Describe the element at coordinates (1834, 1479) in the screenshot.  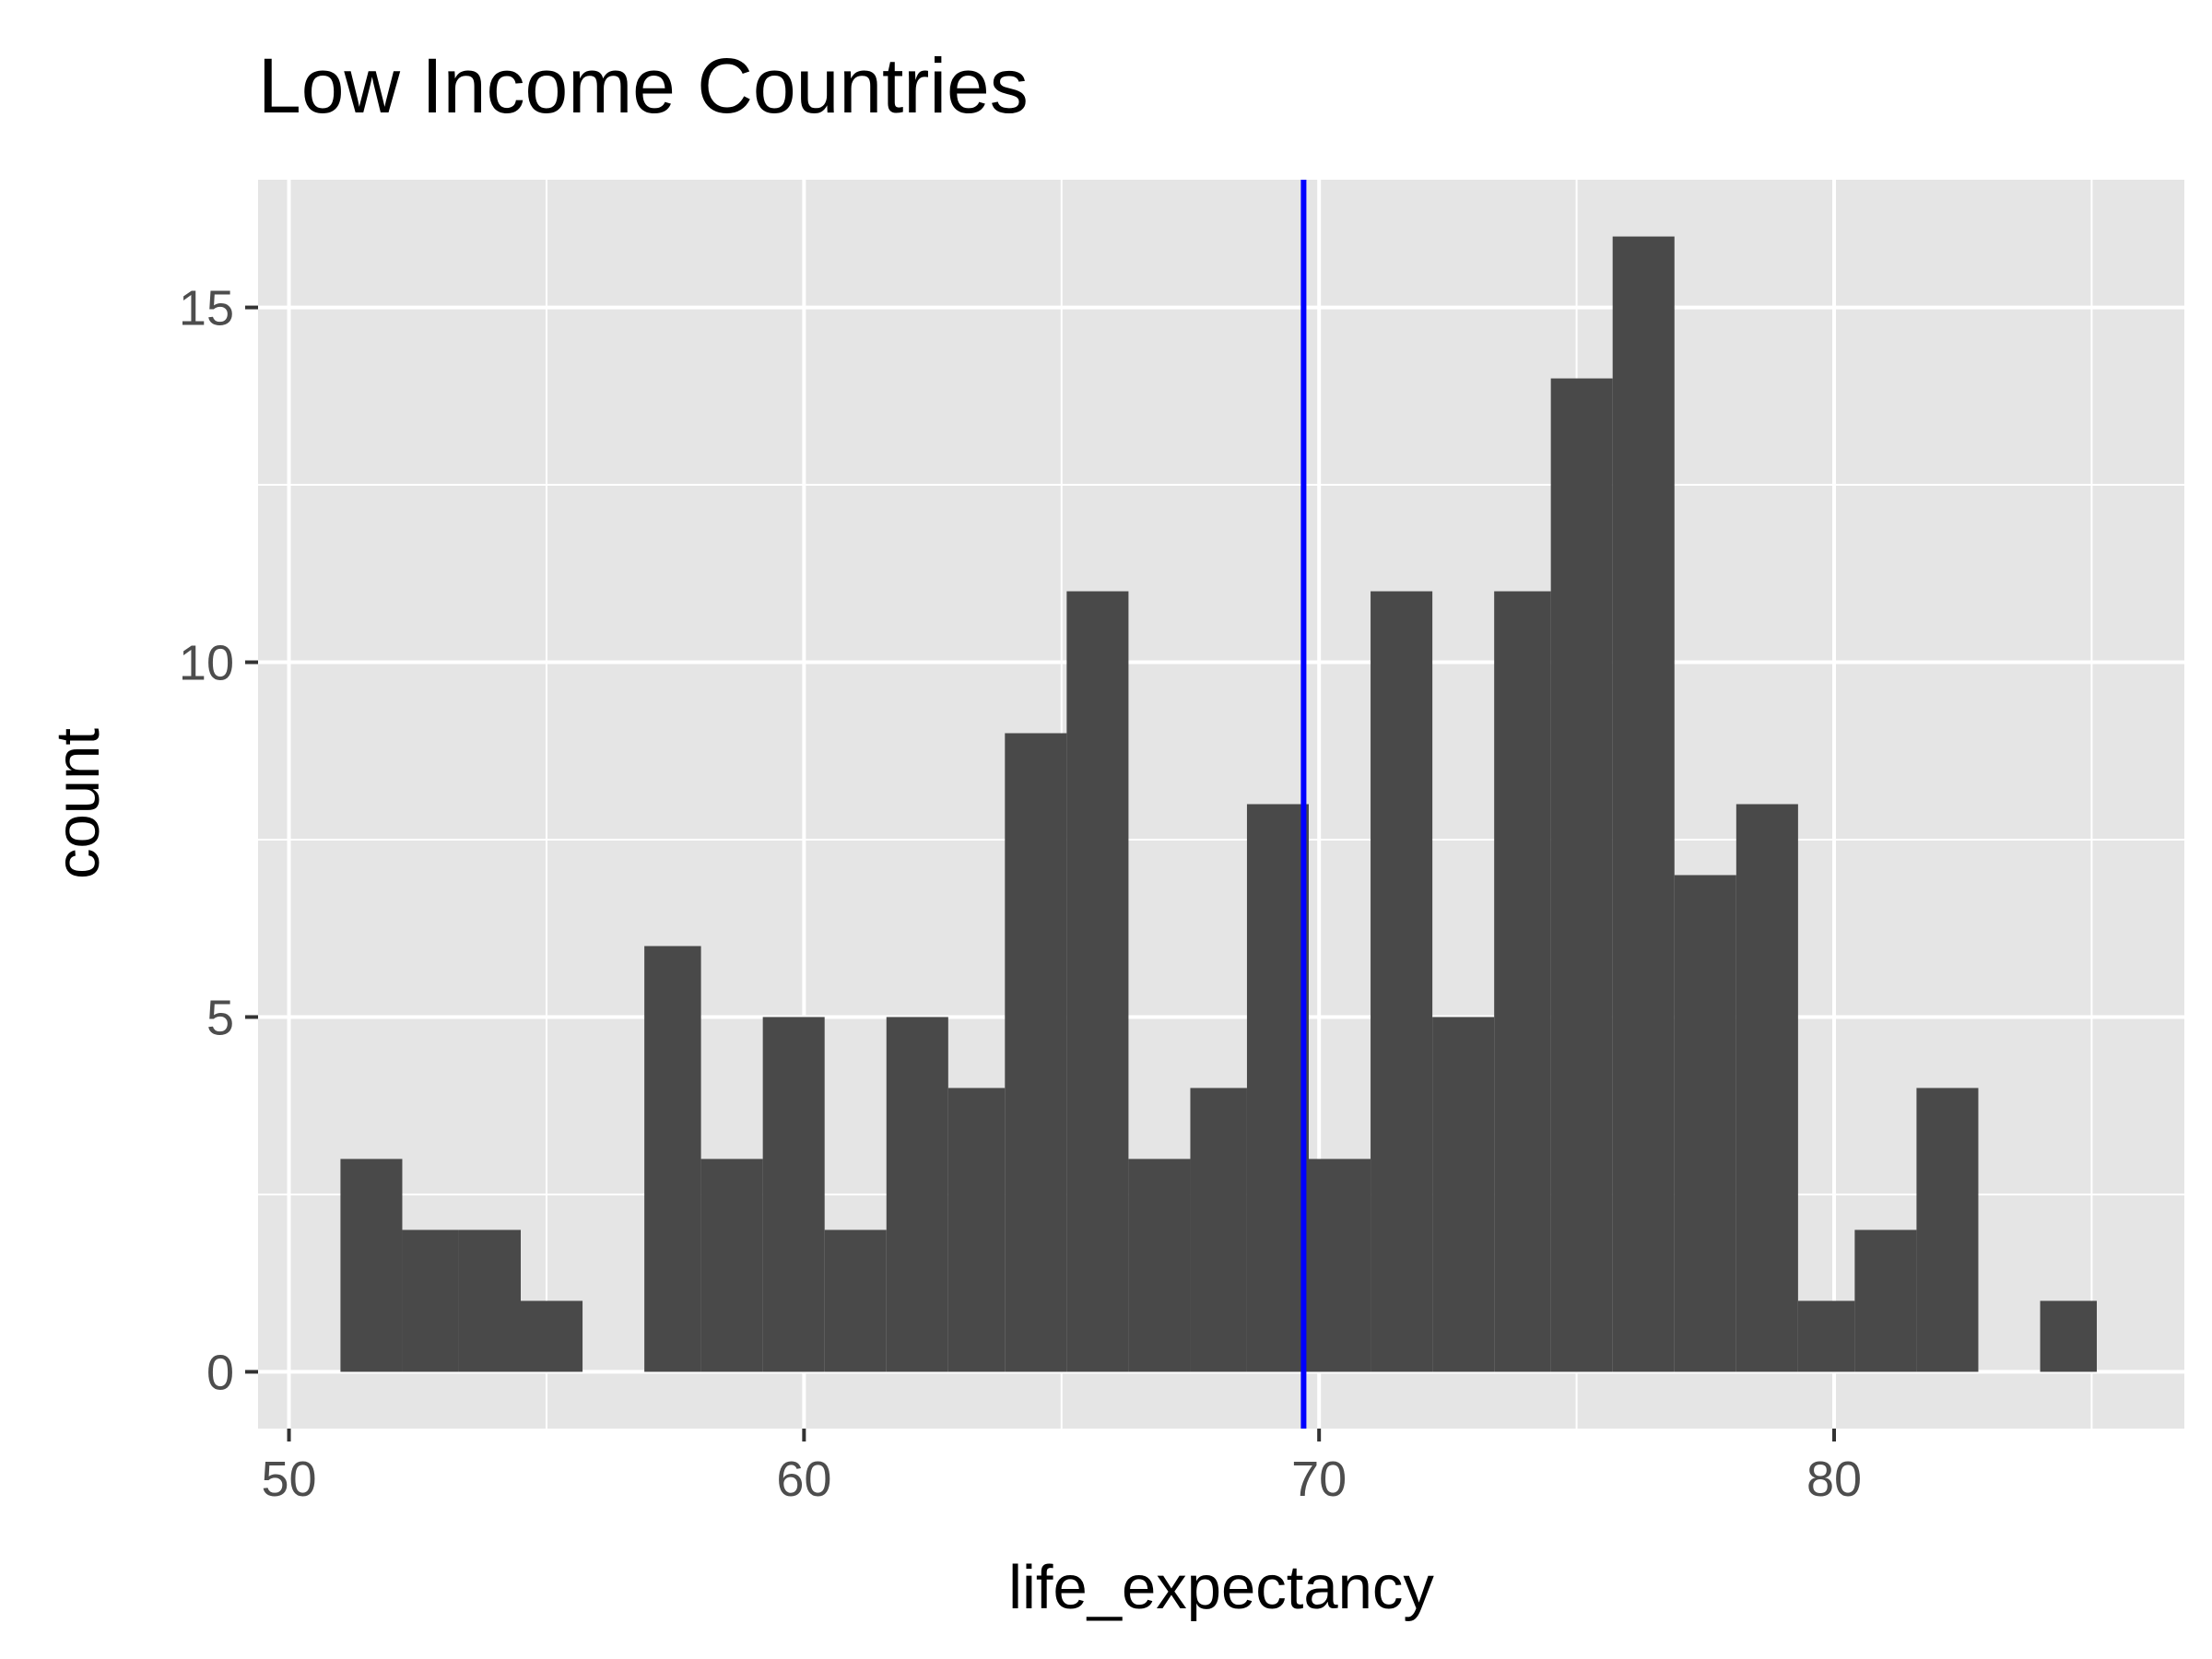
I see `x-tick-label: 80` at that location.